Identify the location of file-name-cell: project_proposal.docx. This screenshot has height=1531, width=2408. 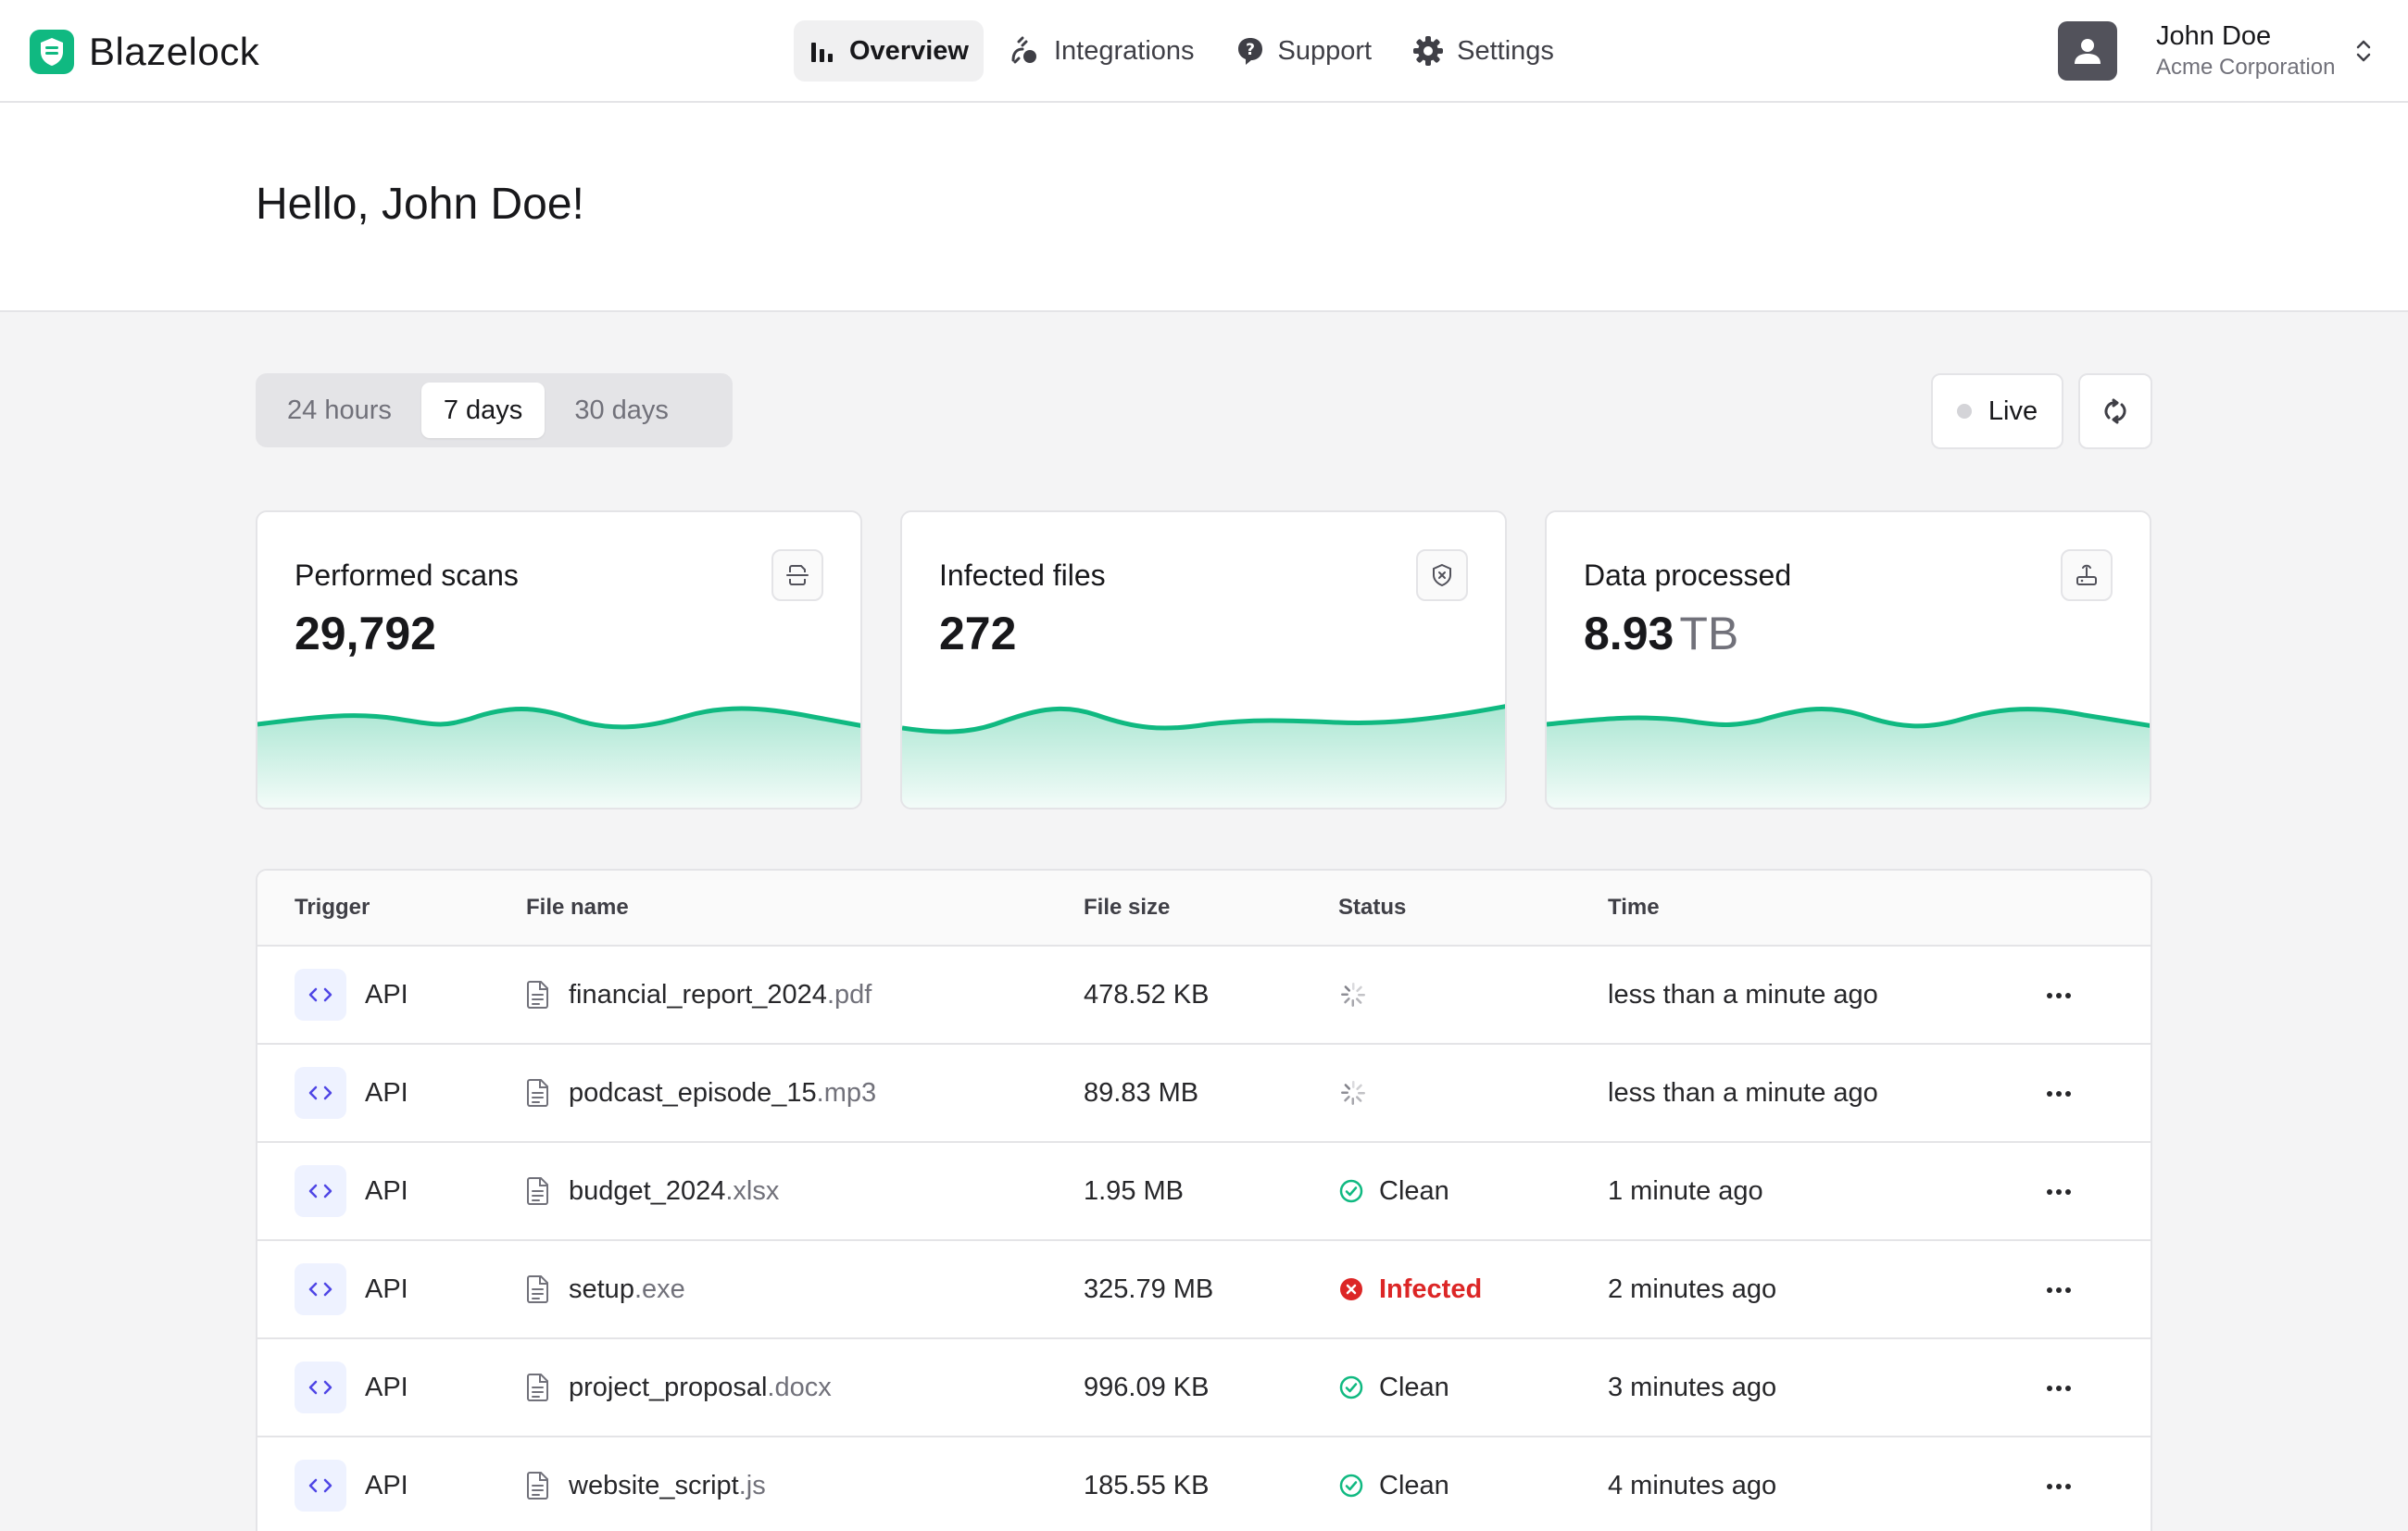
(679, 1387).